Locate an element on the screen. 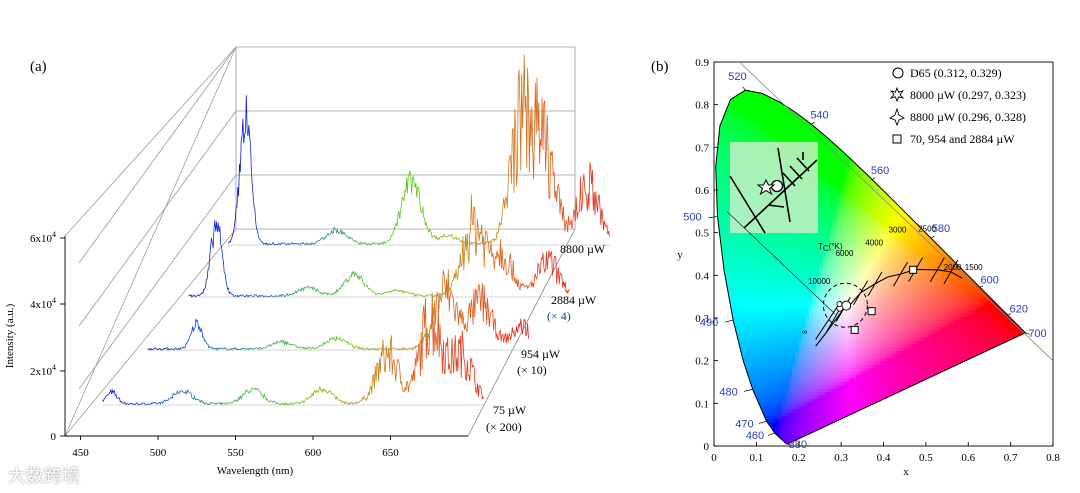 The height and width of the screenshot is (493, 1080). tc-label: TC(°K) is located at coordinates (830, 247).